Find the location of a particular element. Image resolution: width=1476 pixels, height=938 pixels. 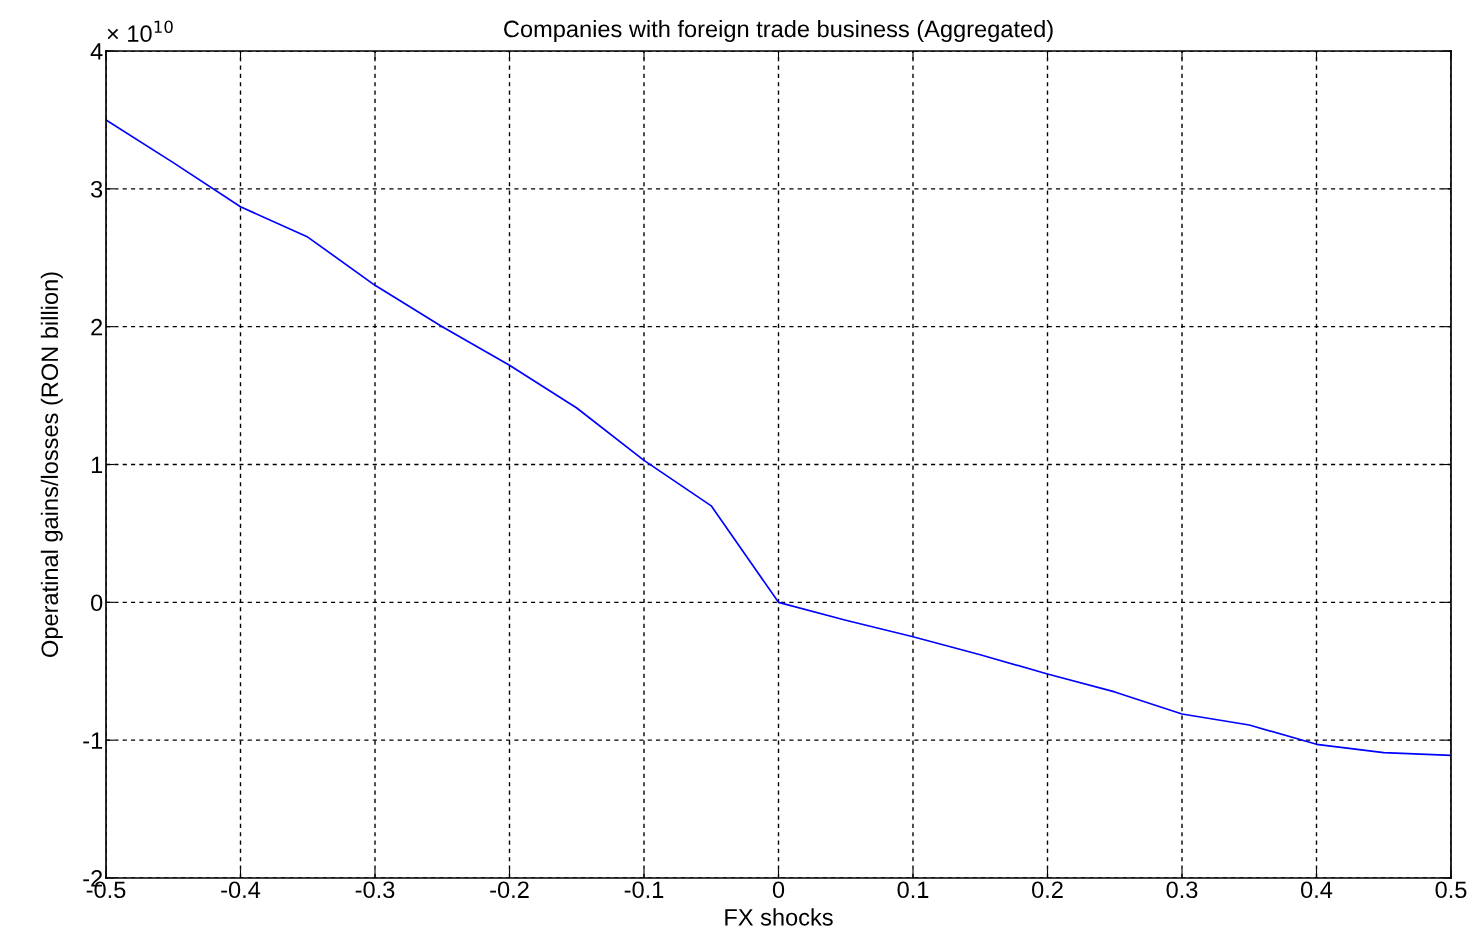

text: × 10$^{10}$ is located at coordinates (140, 31).